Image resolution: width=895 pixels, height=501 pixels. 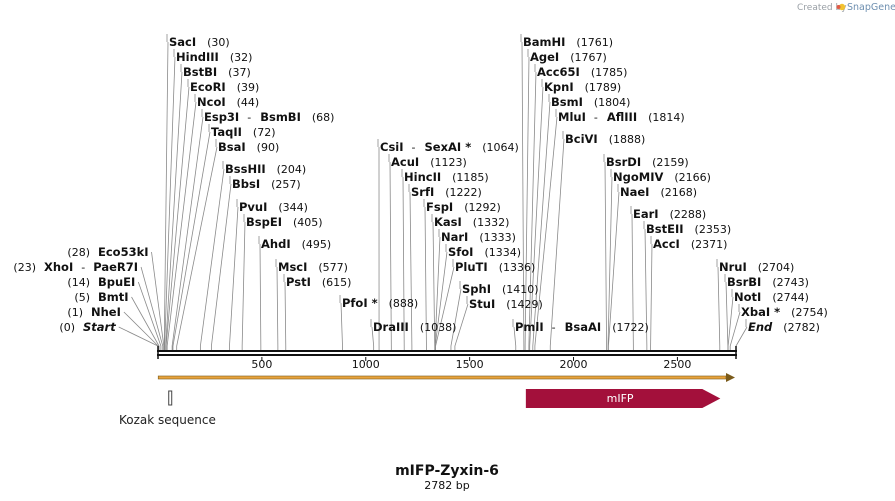 I want to click on tick-label: 1500, so click(x=470, y=364).